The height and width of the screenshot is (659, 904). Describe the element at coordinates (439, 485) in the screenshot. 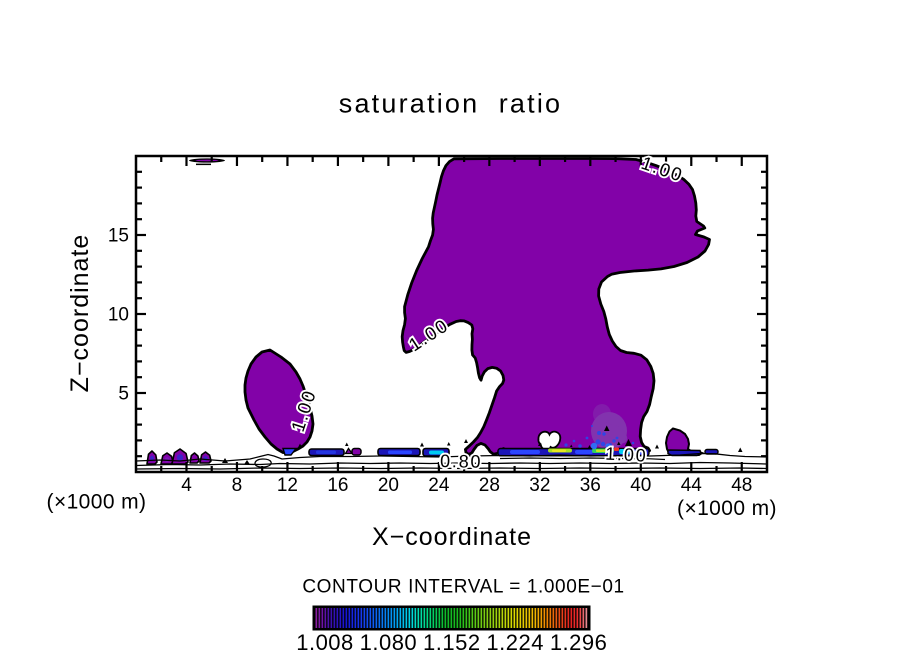

I see `svg-text: 24` at that location.